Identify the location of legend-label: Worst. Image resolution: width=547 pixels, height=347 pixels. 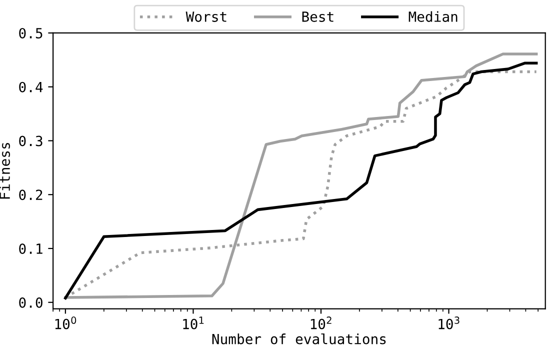
(206, 17).